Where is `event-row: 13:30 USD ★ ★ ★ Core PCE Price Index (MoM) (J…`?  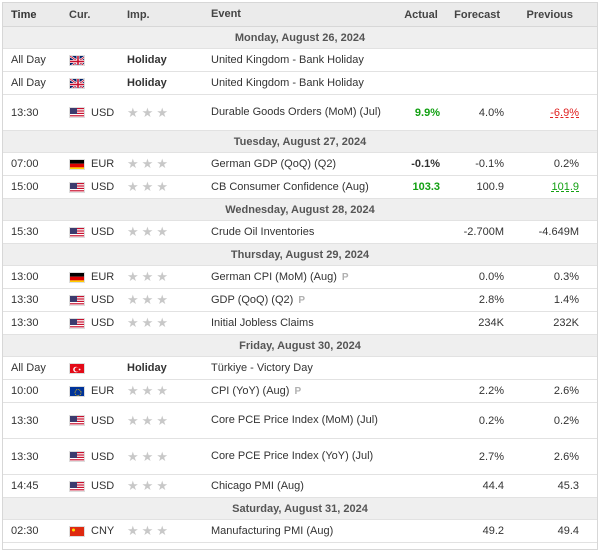 event-row: 13:30 USD ★ ★ ★ Core PCE Price Index (MoM) (J… is located at coordinates (300, 421).